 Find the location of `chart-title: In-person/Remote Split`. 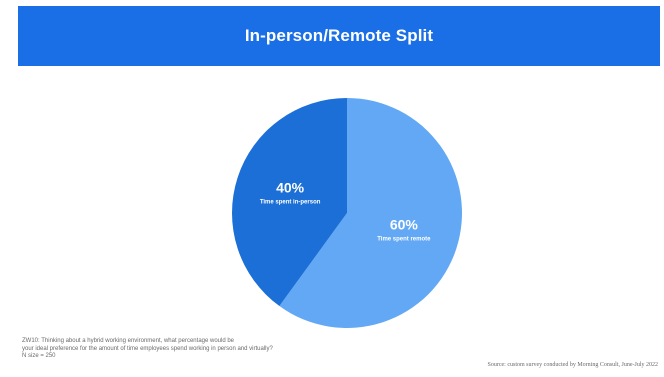

chart-title: In-person/Remote Split is located at coordinates (339, 35).